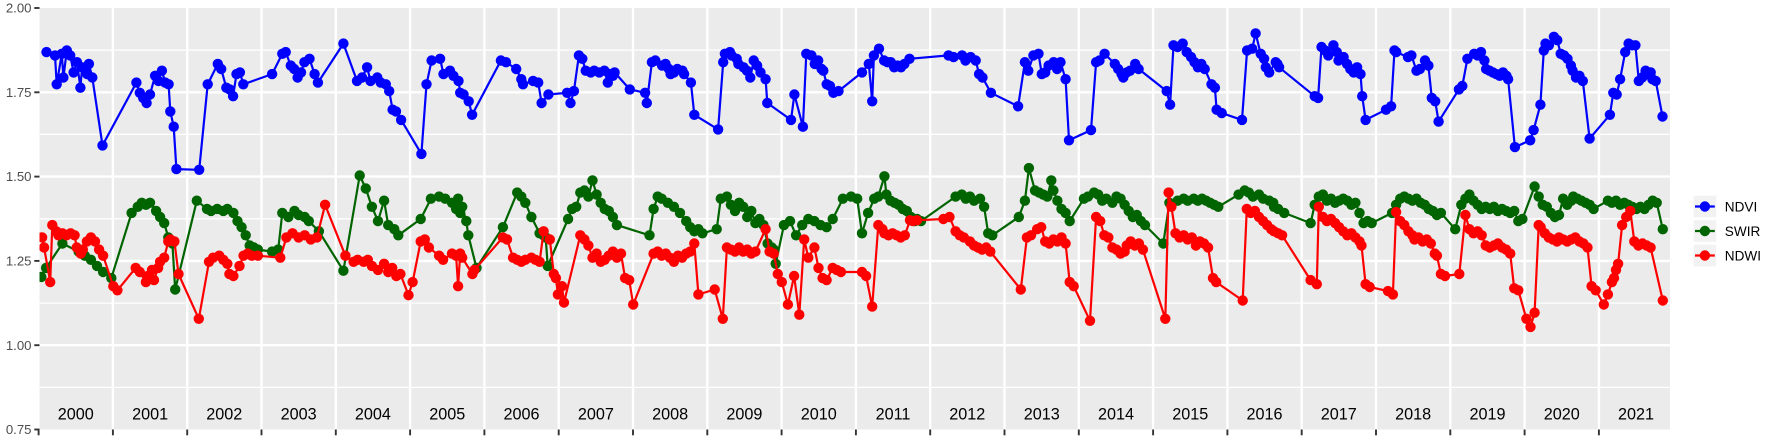 The height and width of the screenshot is (442, 1773). What do you see at coordinates (819, 415) in the screenshot?
I see `svg-text: 2010` at bounding box center [819, 415].